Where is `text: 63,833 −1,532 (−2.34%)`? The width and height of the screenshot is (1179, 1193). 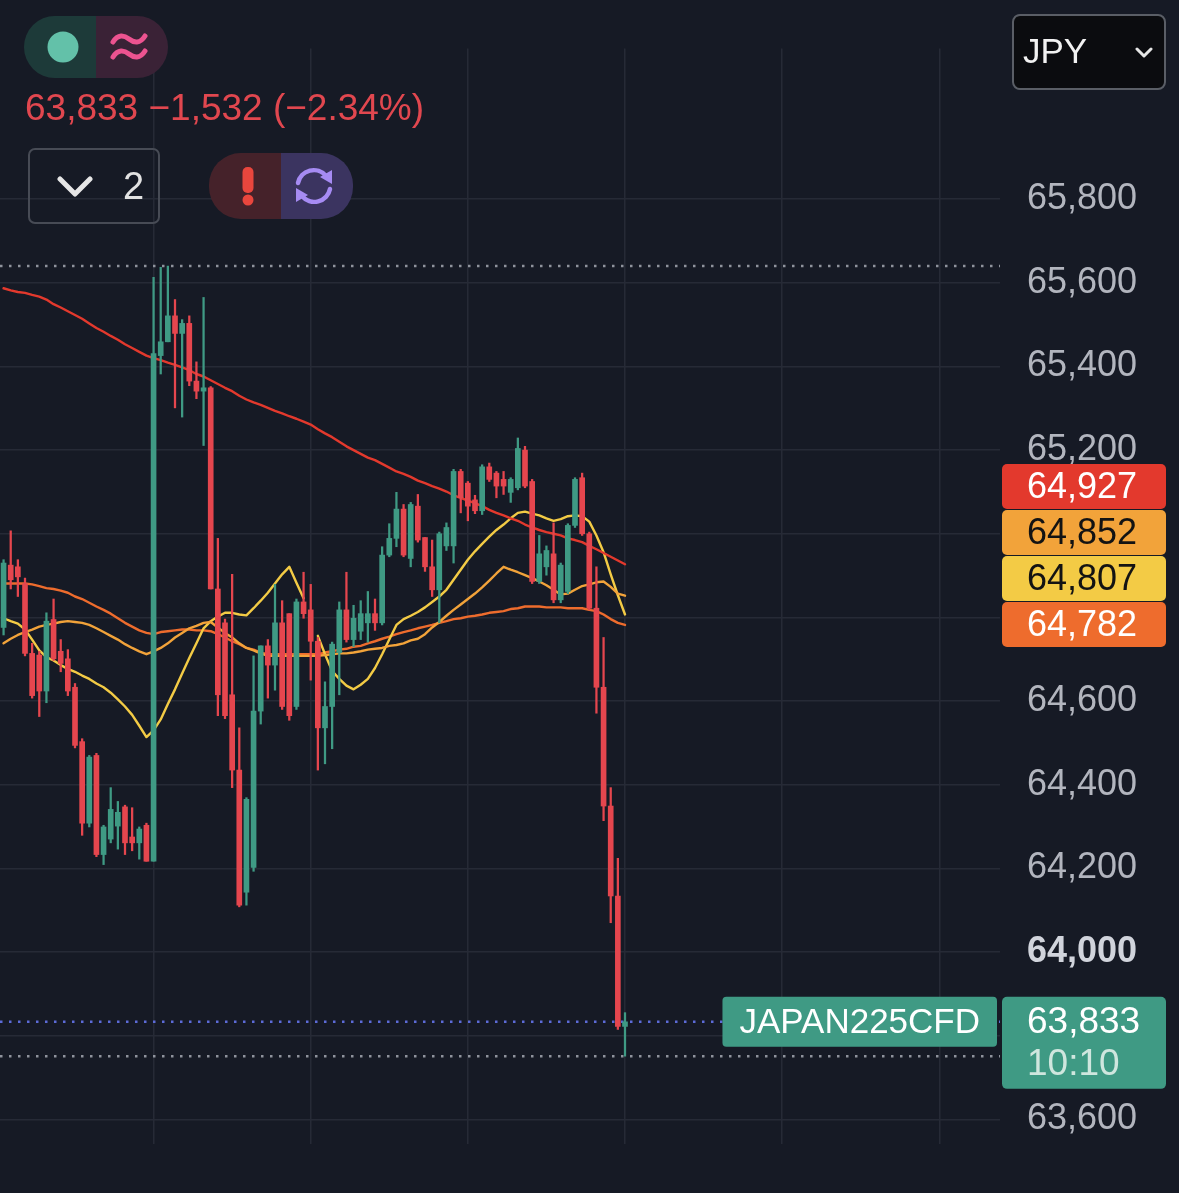 text: 63,833 −1,532 (−2.34%) is located at coordinates (225, 108).